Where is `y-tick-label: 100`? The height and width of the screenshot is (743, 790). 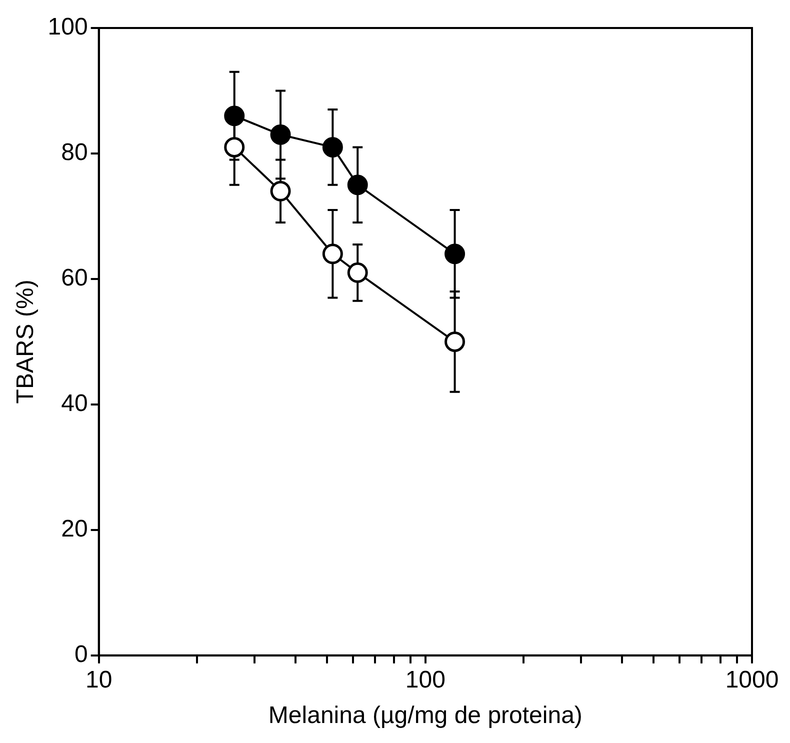 y-tick-label: 100 is located at coordinates (68, 27).